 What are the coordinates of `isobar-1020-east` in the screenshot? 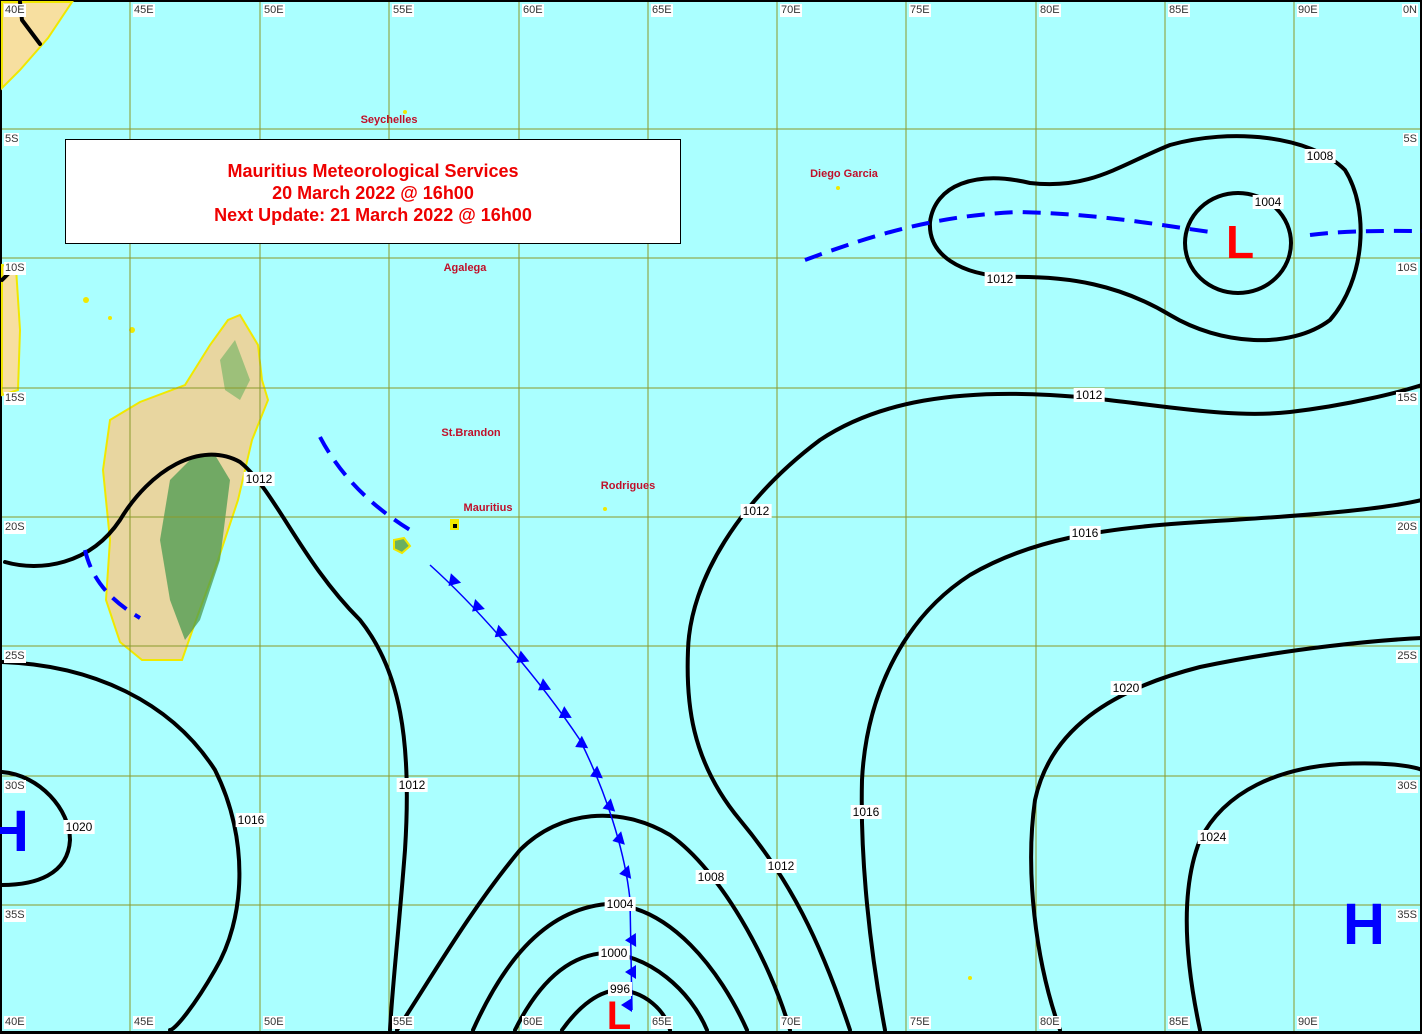 It's located at (1225, 834).